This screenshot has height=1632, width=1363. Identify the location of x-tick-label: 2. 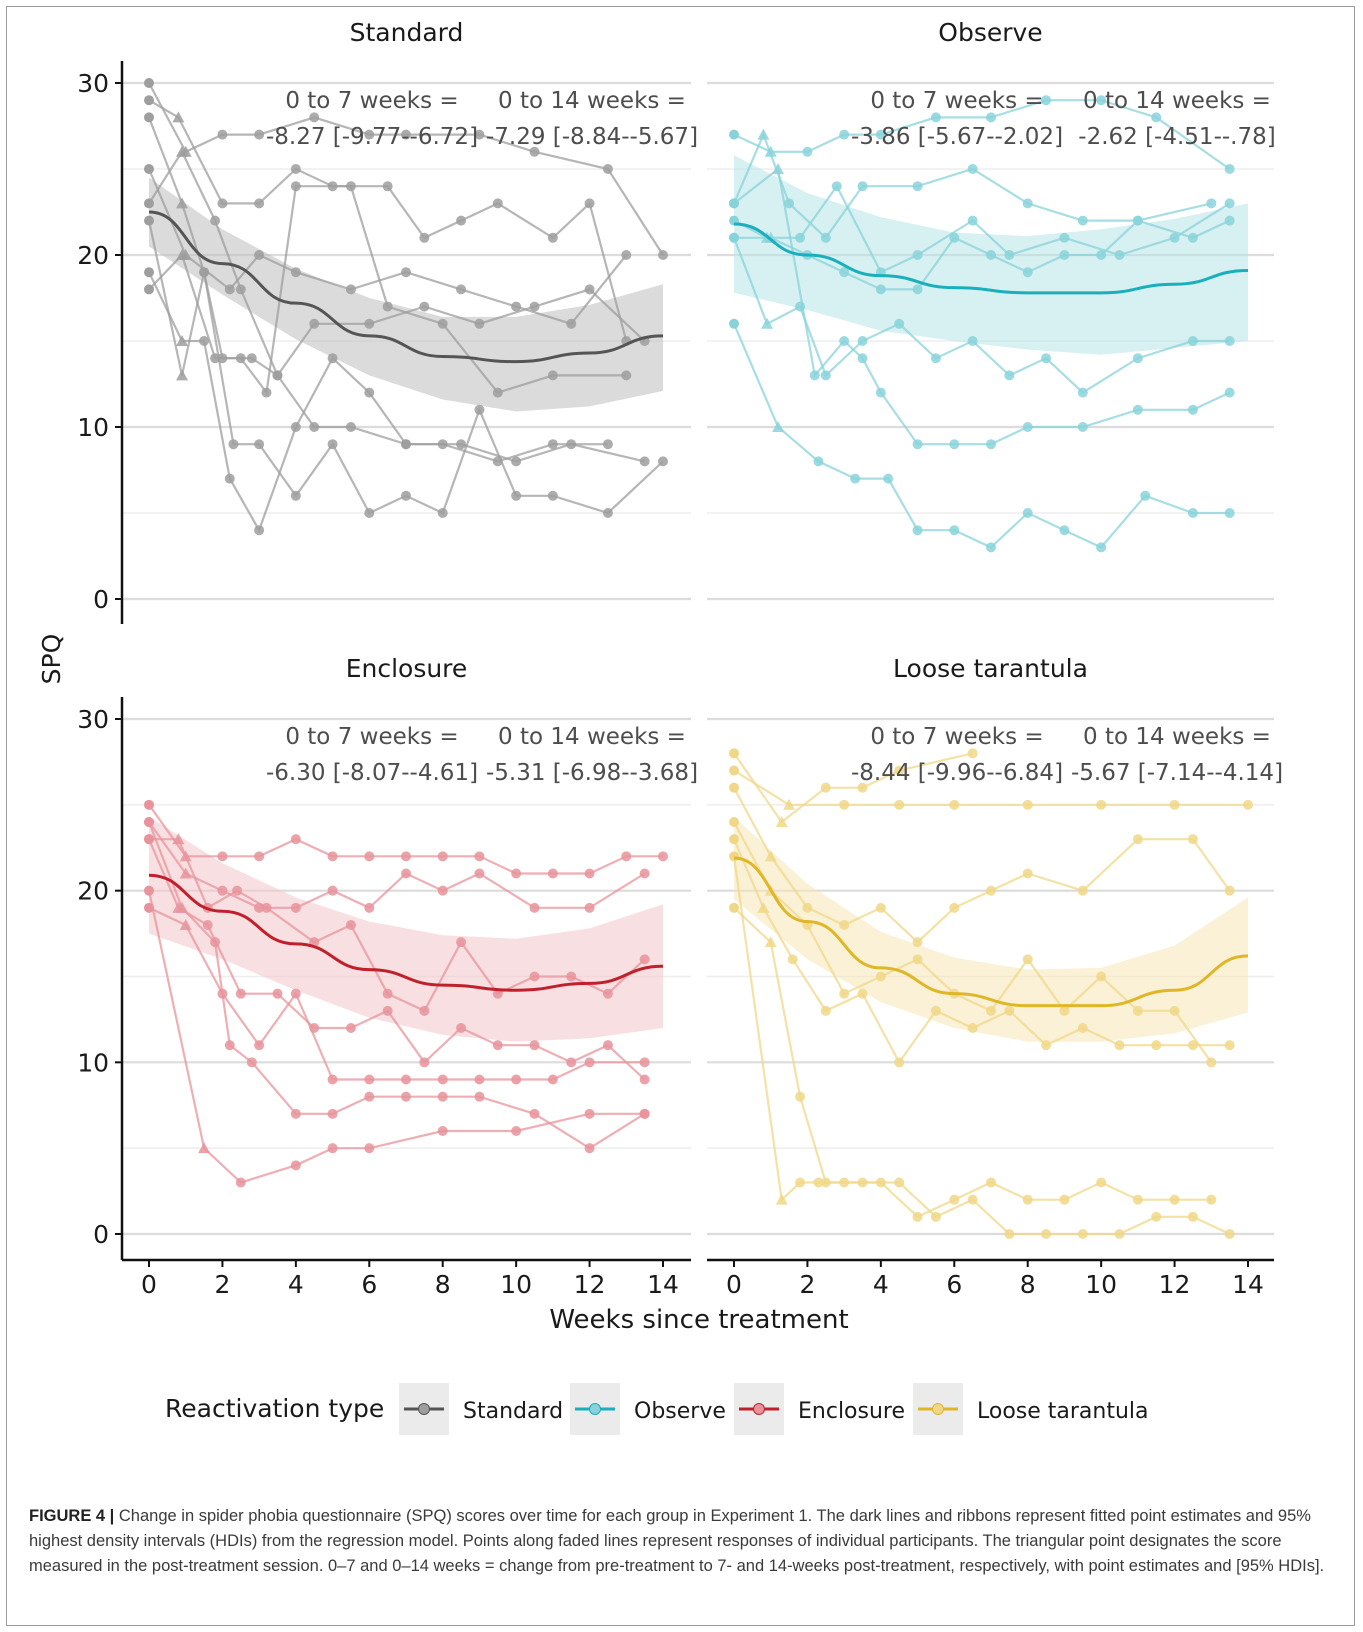
(807, 1284).